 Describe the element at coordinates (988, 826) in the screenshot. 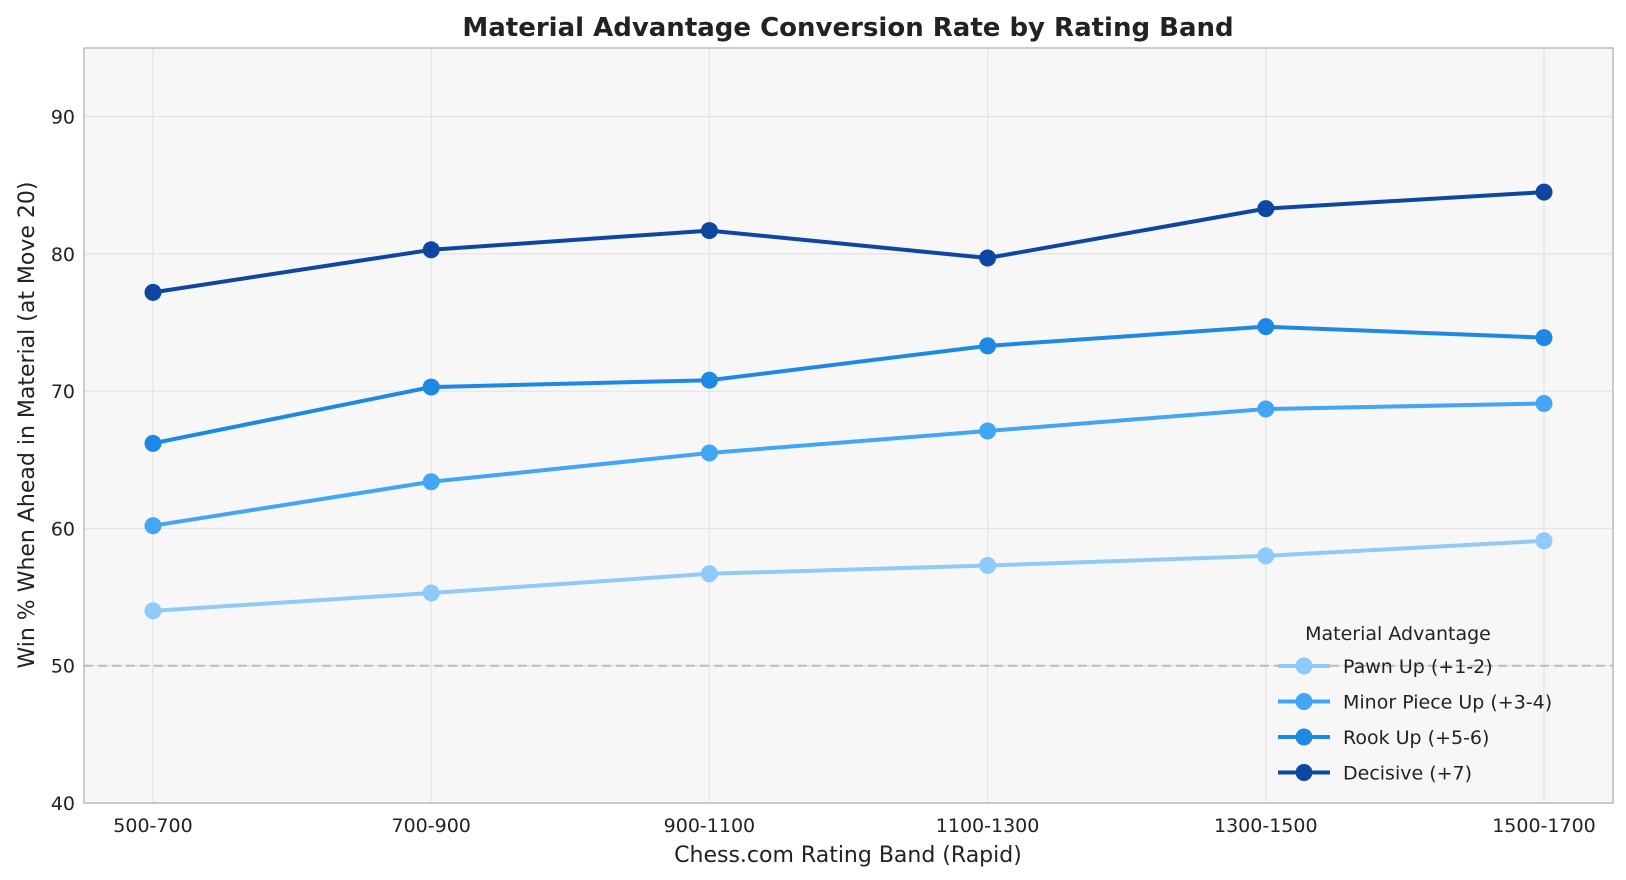

I see `x-tick-label: 1100-1300` at that location.